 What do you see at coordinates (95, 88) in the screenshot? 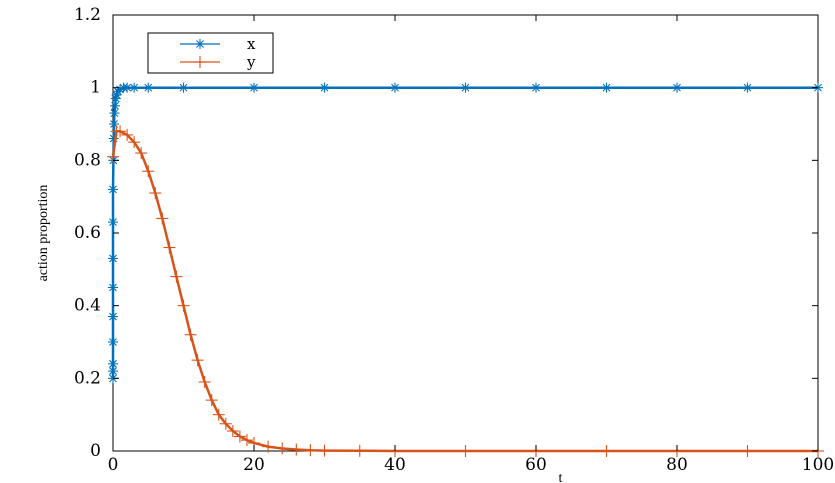
I see `y-tick-label: 1` at bounding box center [95, 88].